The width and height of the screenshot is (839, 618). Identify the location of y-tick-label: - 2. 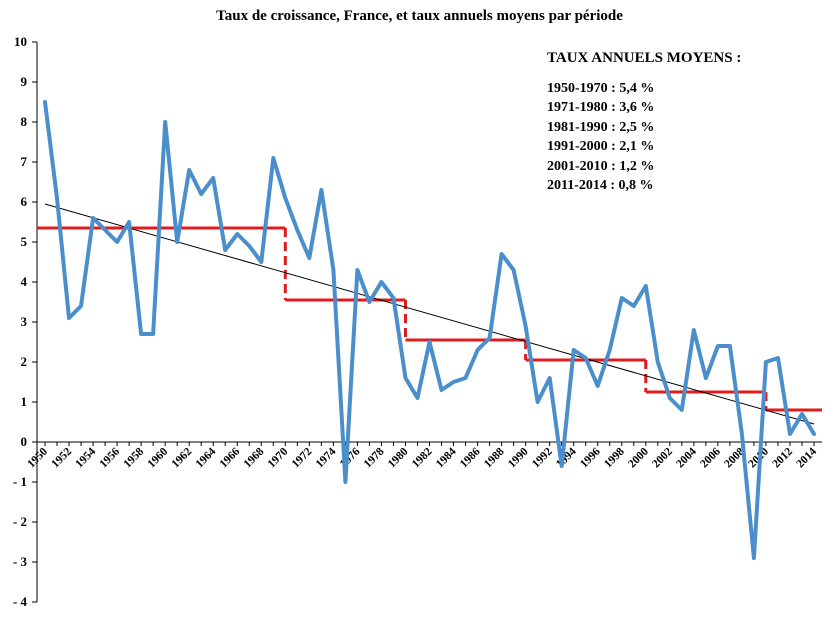
(20, 521).